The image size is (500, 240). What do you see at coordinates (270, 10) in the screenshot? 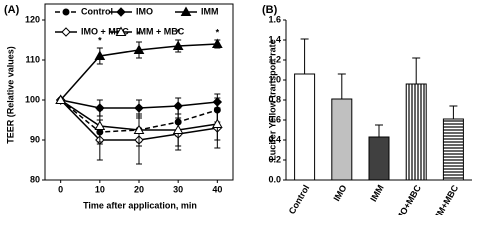
I see `panel-label: (B)` at bounding box center [270, 10].